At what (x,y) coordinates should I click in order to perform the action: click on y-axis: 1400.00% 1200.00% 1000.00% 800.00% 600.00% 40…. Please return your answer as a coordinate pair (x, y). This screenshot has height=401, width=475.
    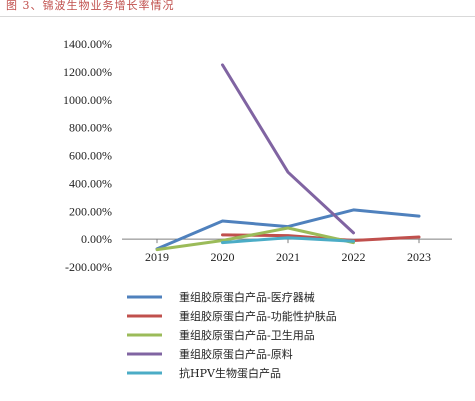
    Looking at the image, I should click on (87, 155).